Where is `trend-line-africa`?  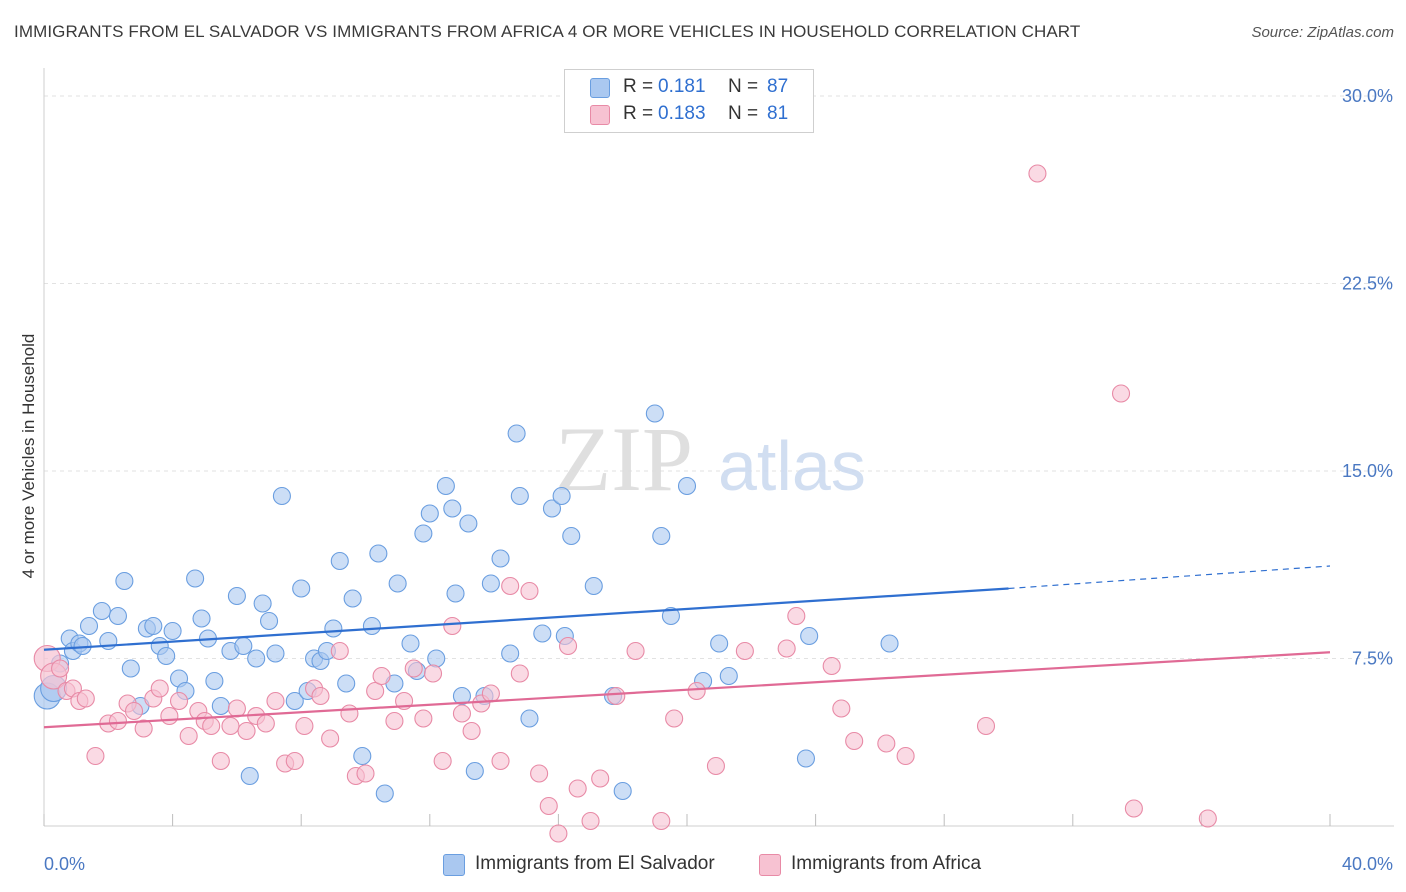
trend-line-africa is located at coordinates (687, 690).